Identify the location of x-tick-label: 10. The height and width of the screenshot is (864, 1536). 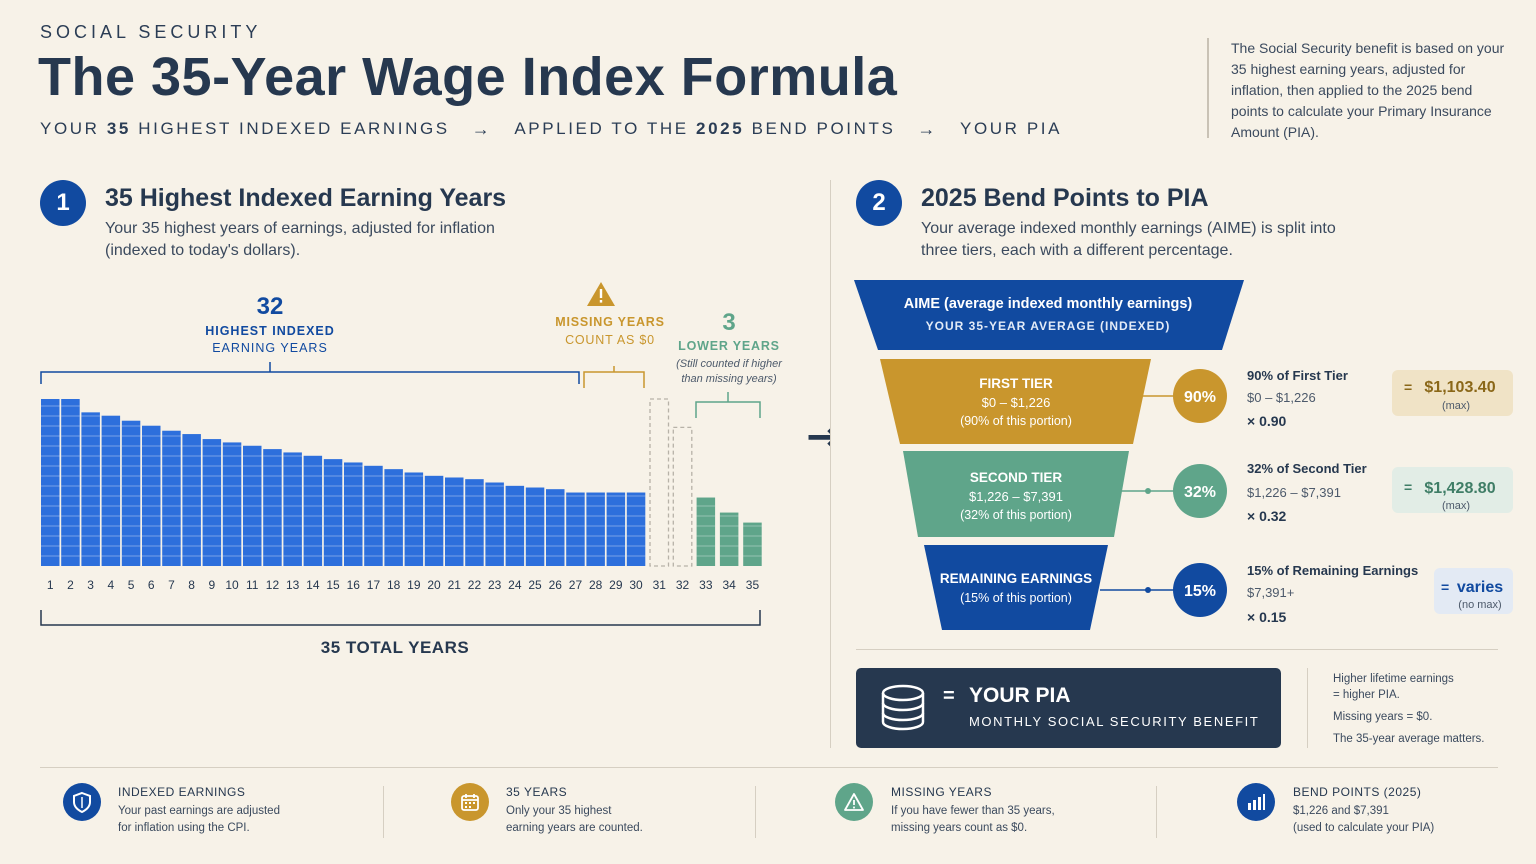
(232, 585).